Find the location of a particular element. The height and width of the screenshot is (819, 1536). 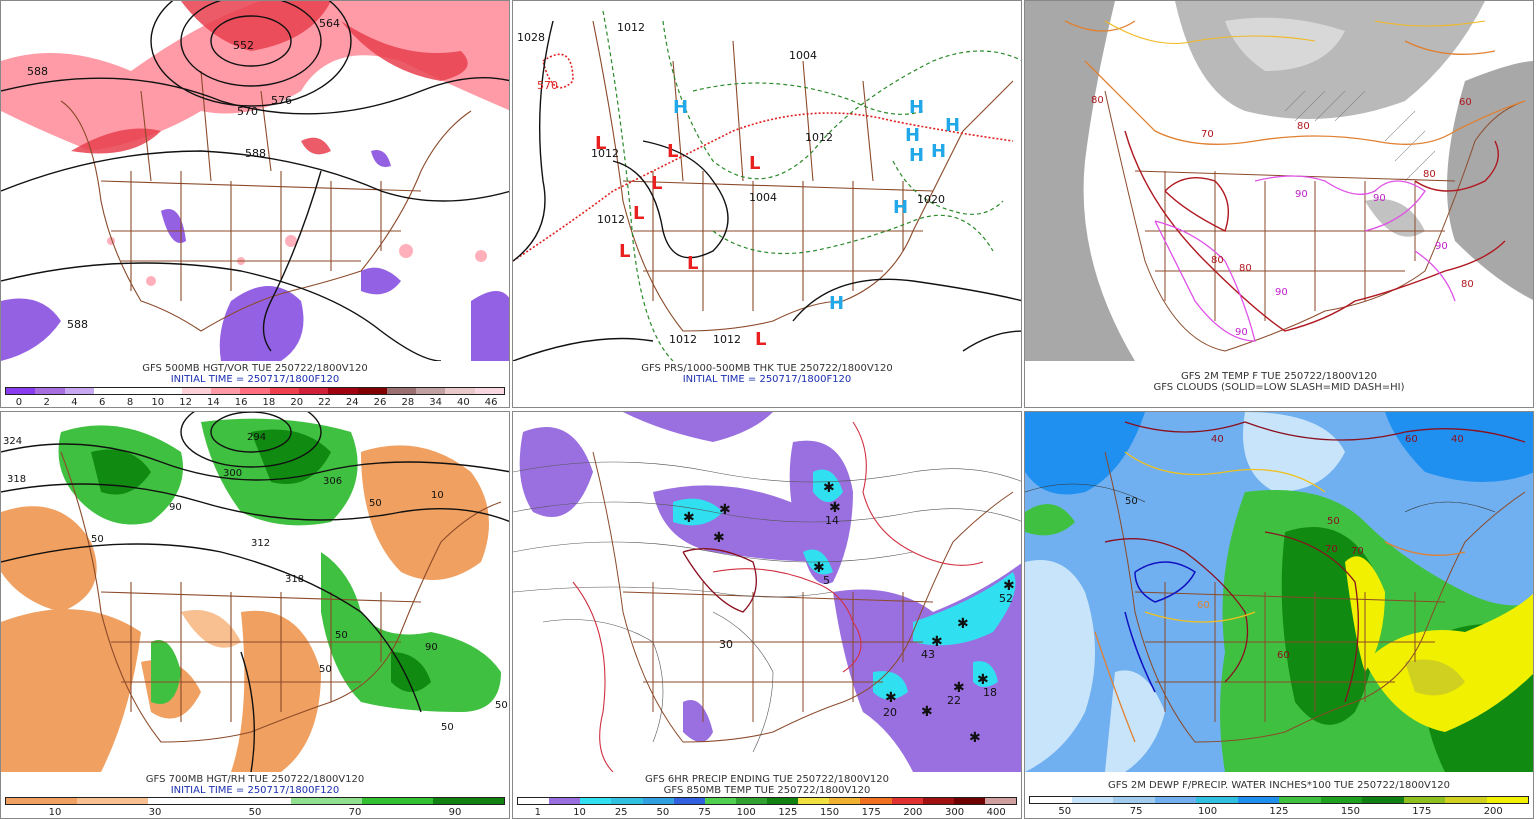

precip-label: 14 is located at coordinates (832, 520).